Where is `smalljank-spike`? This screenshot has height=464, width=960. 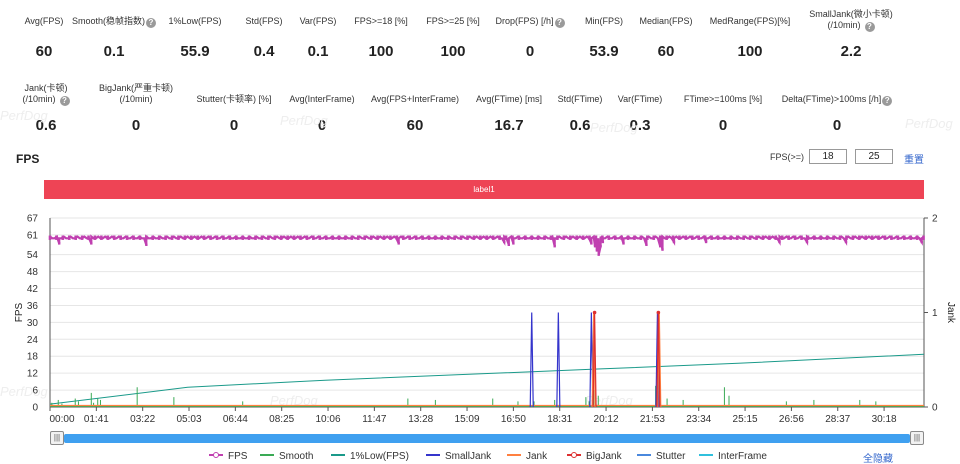
smalljank-spike is located at coordinates (558, 360).